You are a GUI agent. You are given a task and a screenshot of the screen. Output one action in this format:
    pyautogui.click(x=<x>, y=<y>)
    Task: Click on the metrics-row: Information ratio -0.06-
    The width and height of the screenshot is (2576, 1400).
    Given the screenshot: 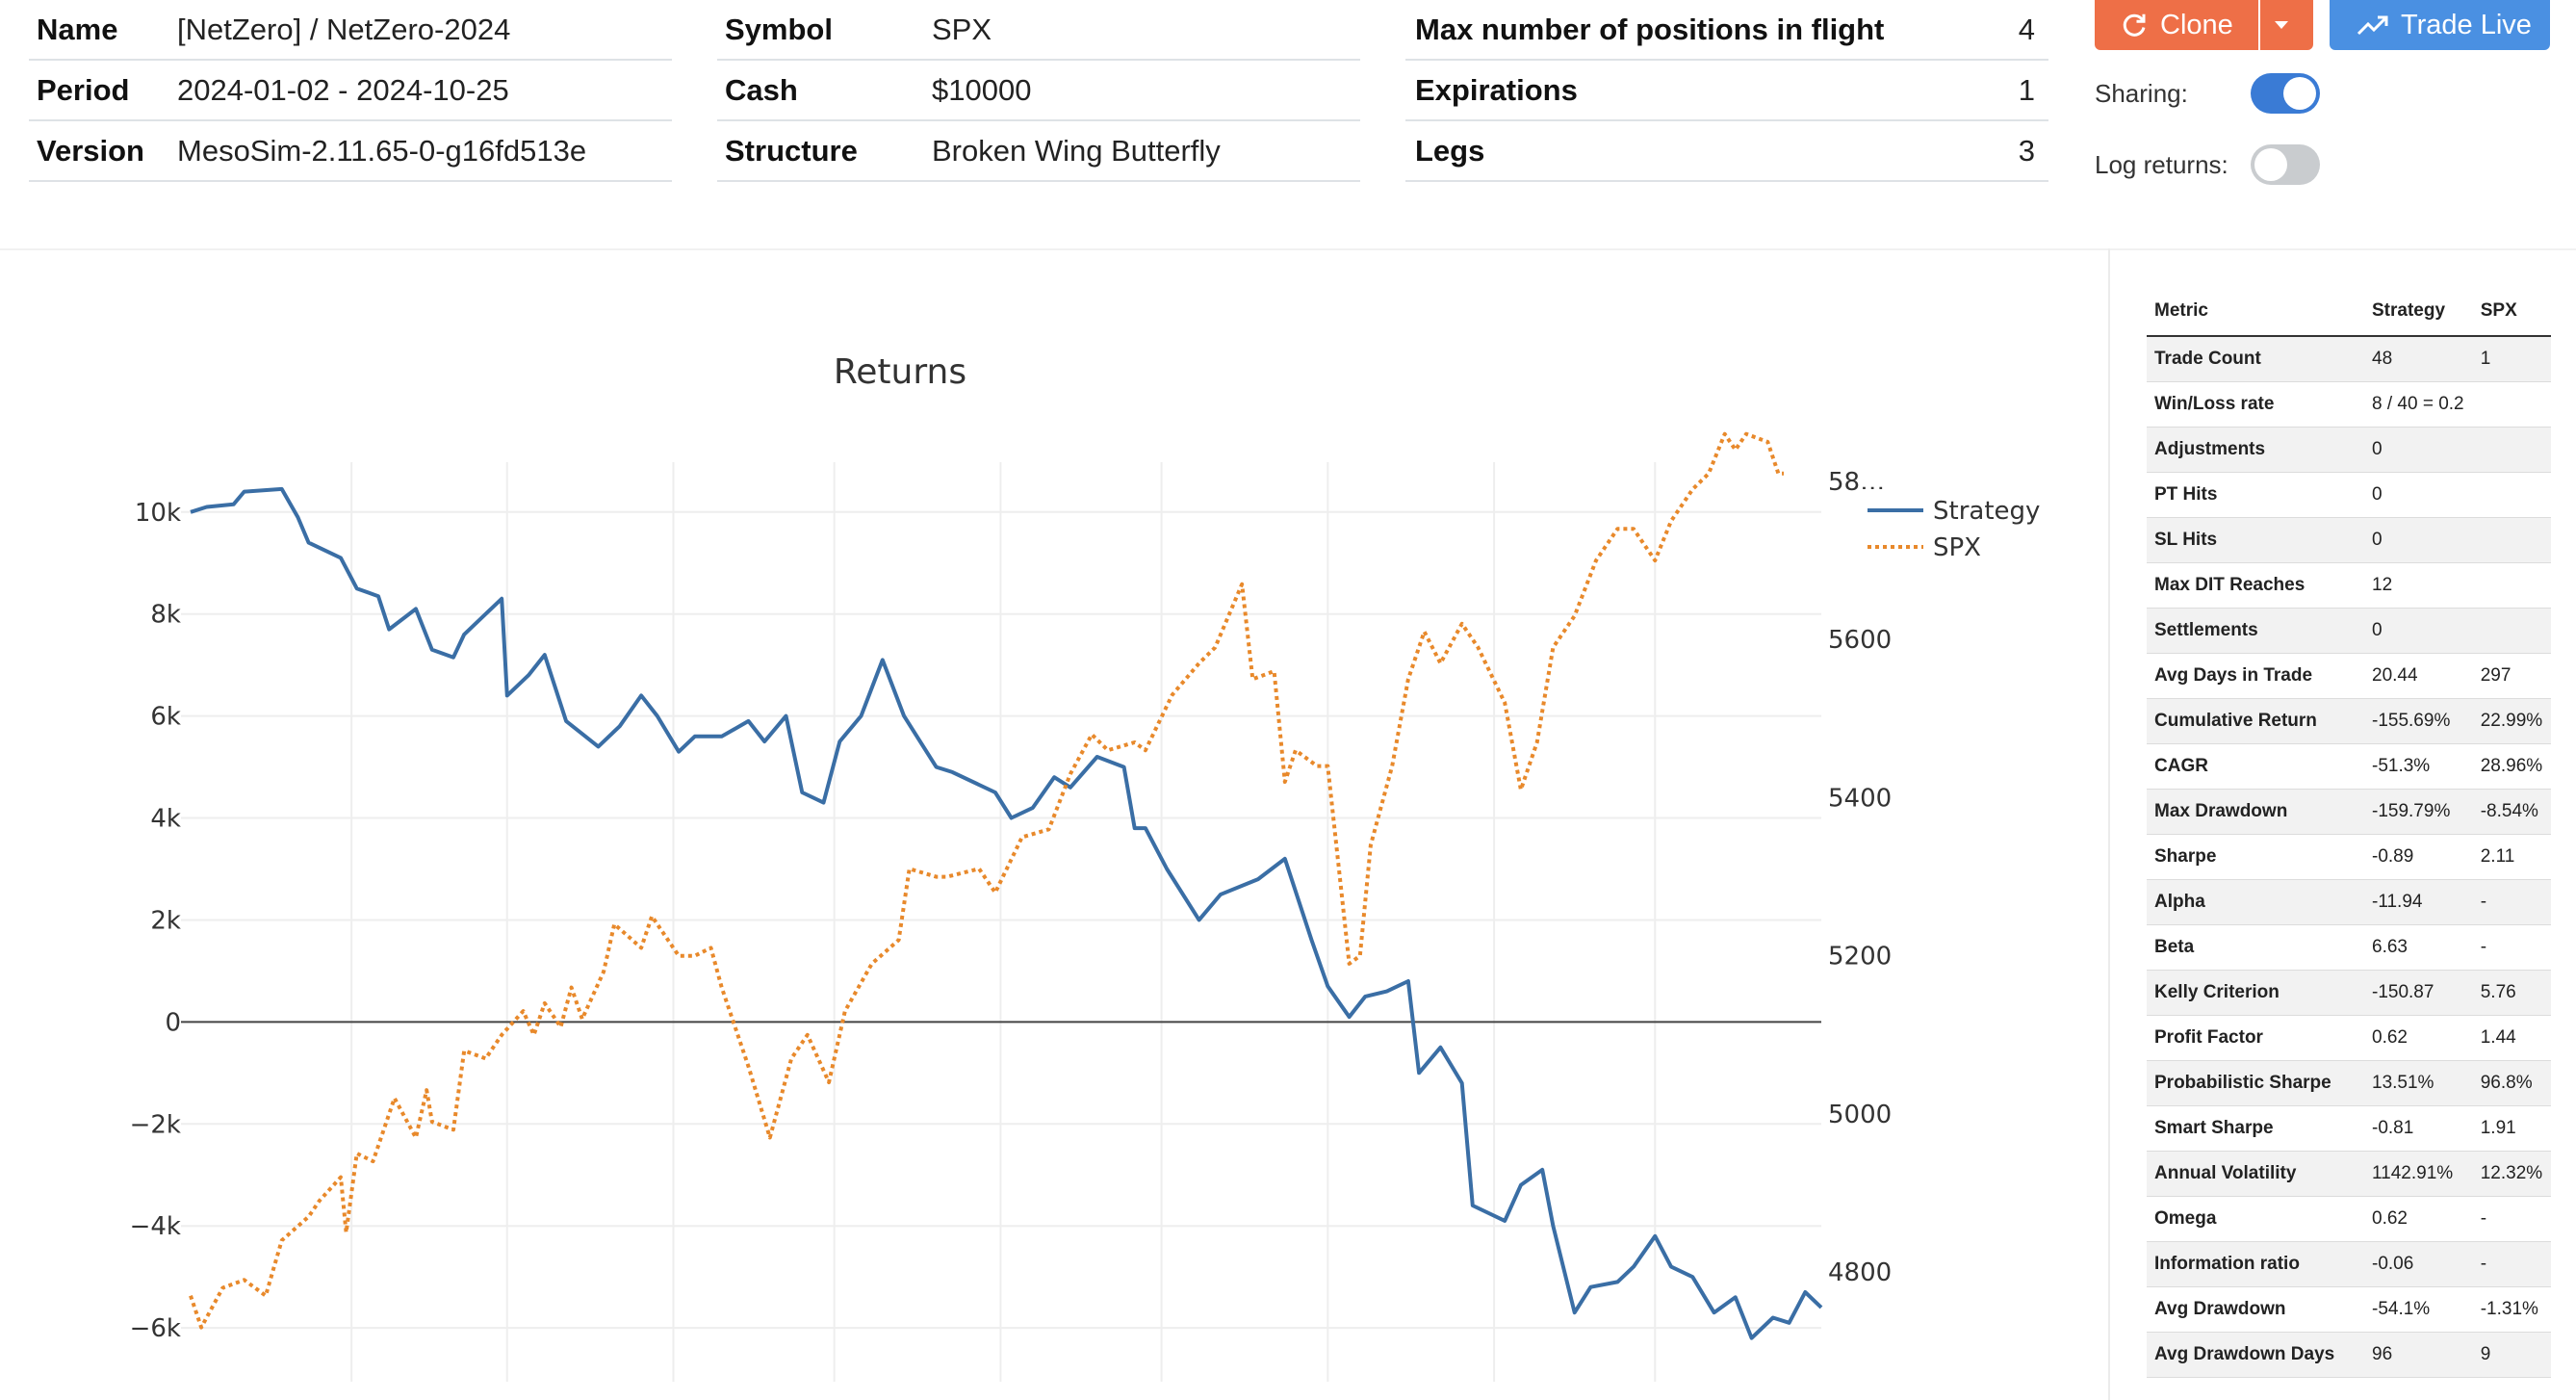 What is the action you would take?
    pyautogui.click(x=2349, y=1264)
    